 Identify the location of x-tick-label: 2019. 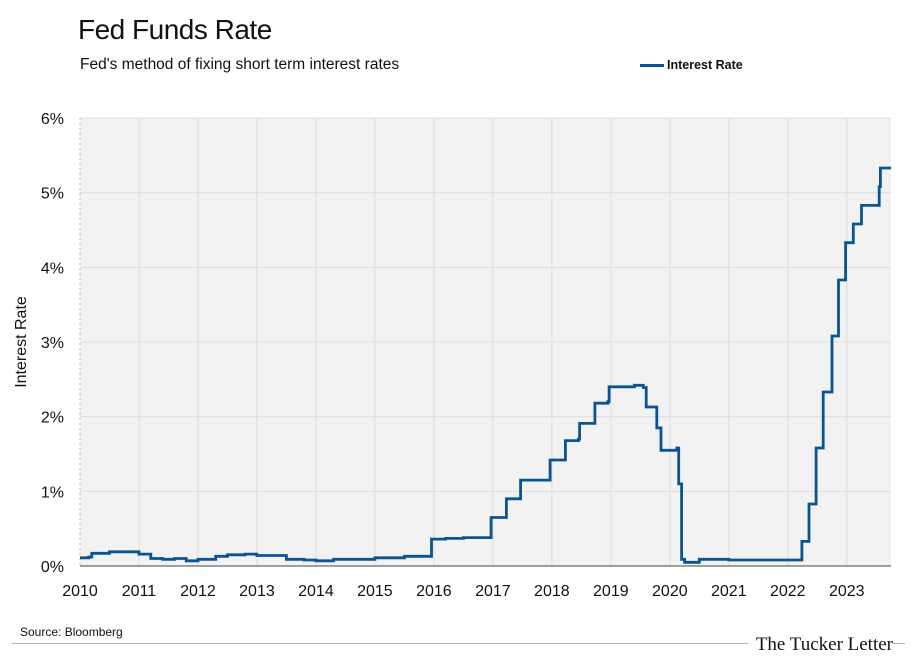
(611, 591).